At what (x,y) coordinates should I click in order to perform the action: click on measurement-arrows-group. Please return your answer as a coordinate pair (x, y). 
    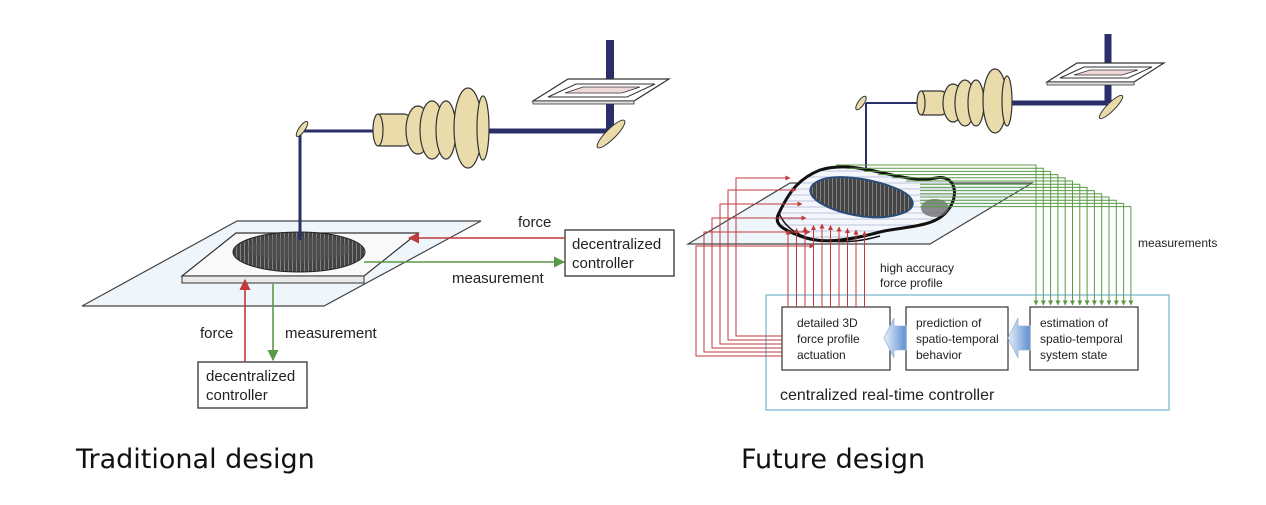
    Looking at the image, I should click on (985, 235).